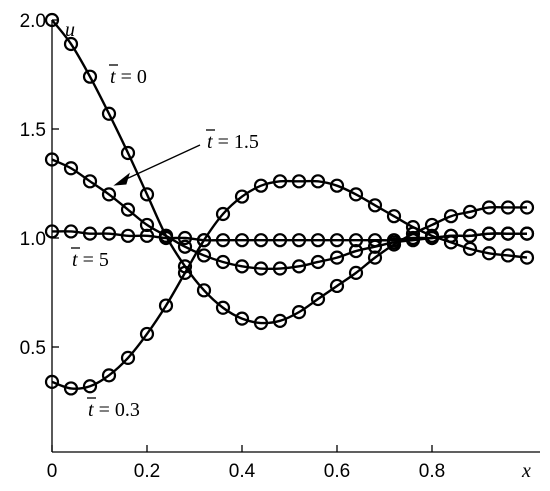  Describe the element at coordinates (121, 179) in the screenshot. I see `arrow-head` at that location.